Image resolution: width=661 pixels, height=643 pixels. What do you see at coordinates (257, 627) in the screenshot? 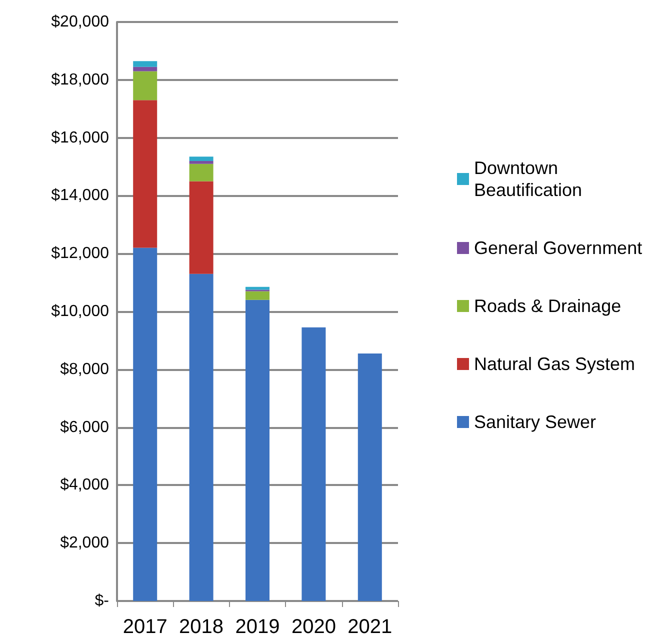
I see `x-tick-label: 2019` at bounding box center [257, 627].